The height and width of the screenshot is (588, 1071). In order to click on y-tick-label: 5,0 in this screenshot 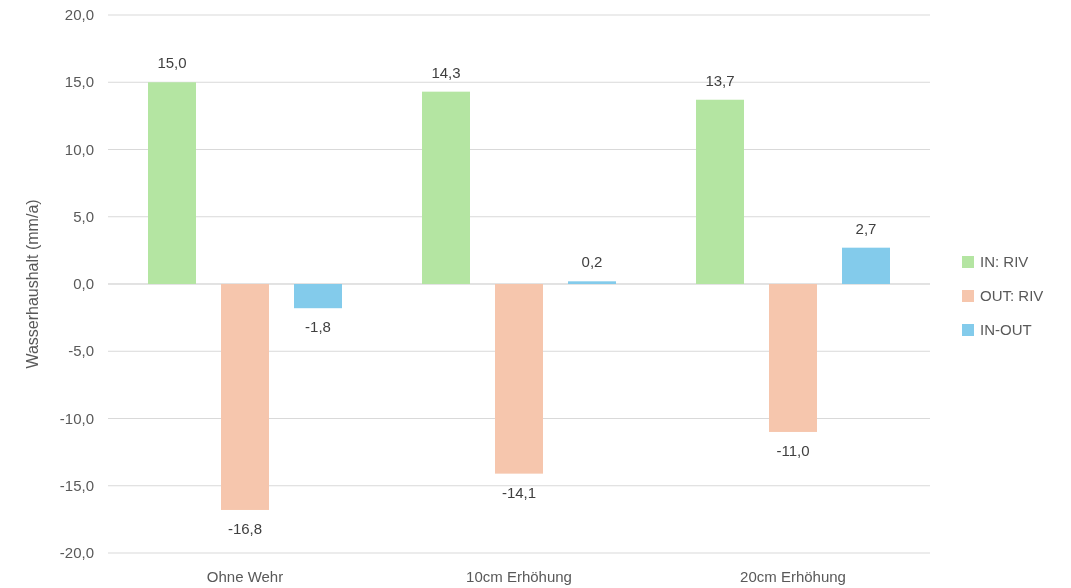, I will do `click(83, 216)`.